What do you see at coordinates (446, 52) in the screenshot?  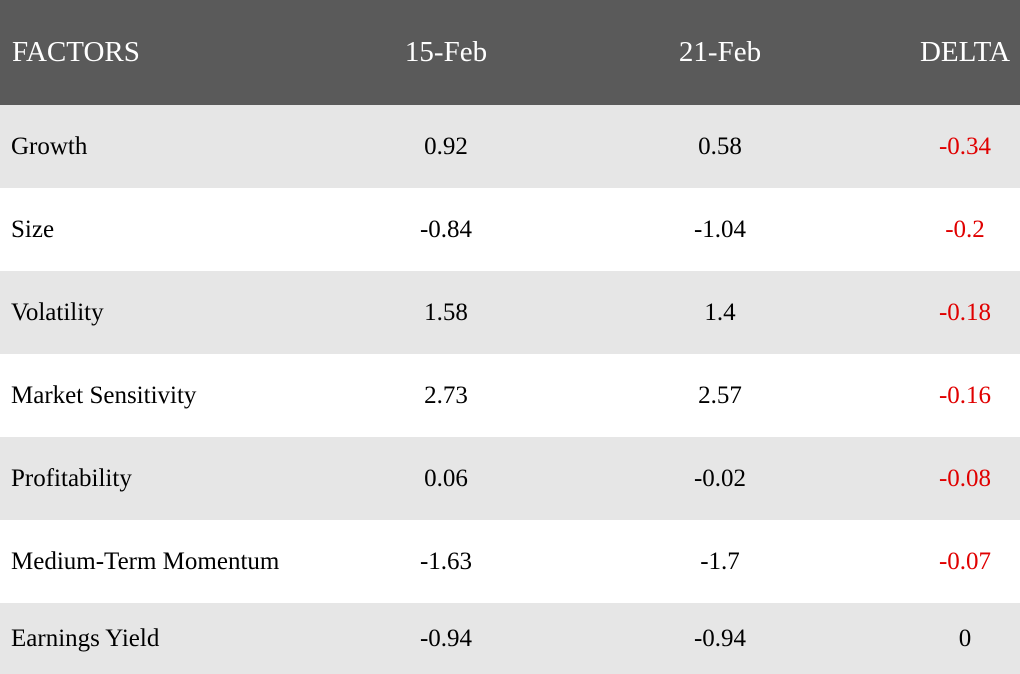 I see `header-date-1: 15-Feb` at bounding box center [446, 52].